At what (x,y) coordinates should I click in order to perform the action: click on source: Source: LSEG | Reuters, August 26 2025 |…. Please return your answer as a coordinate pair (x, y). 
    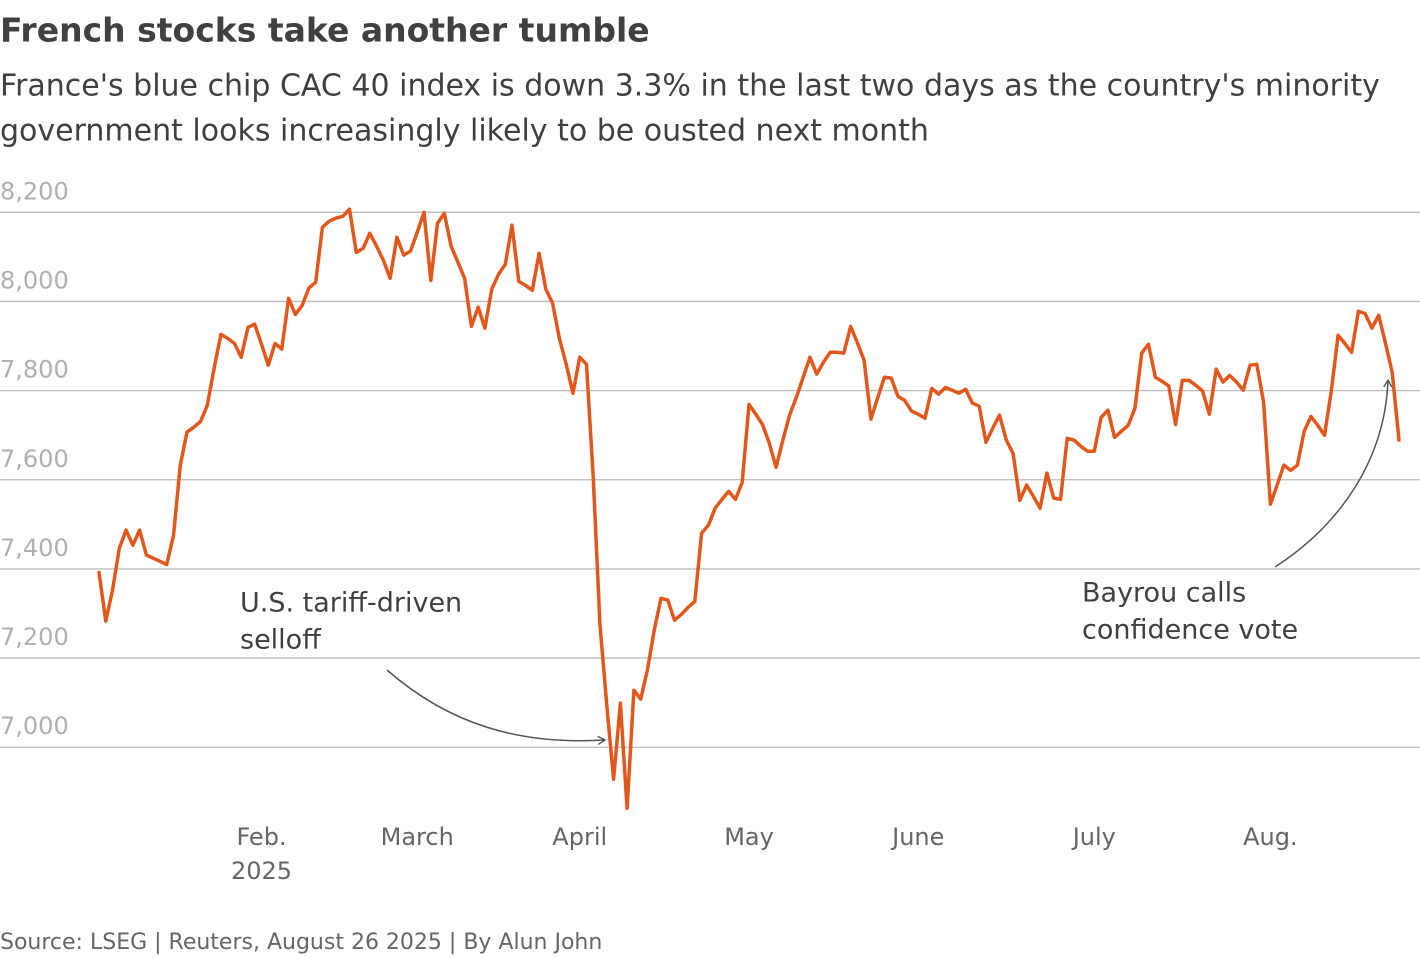
    Looking at the image, I should click on (301, 942).